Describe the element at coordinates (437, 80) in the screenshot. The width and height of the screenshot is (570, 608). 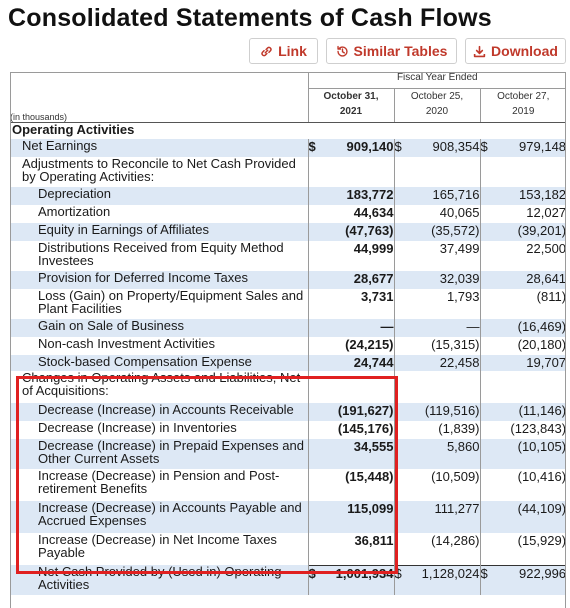
I see `fiscal-year-header: Fiscal Year Ended` at that location.